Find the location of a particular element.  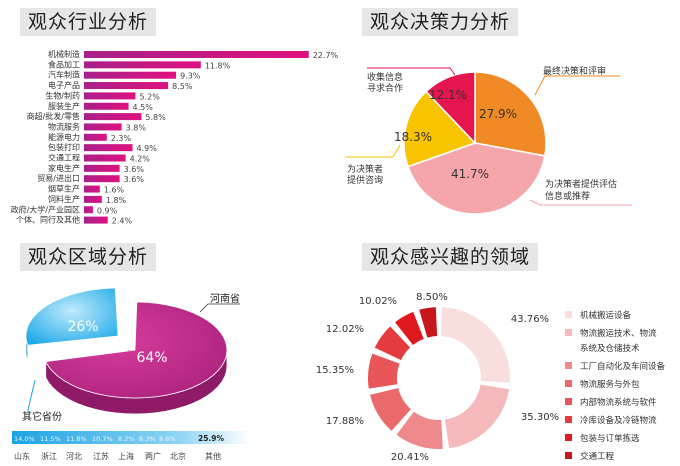

pie-legend-label: 寻求合作 is located at coordinates (385, 88).